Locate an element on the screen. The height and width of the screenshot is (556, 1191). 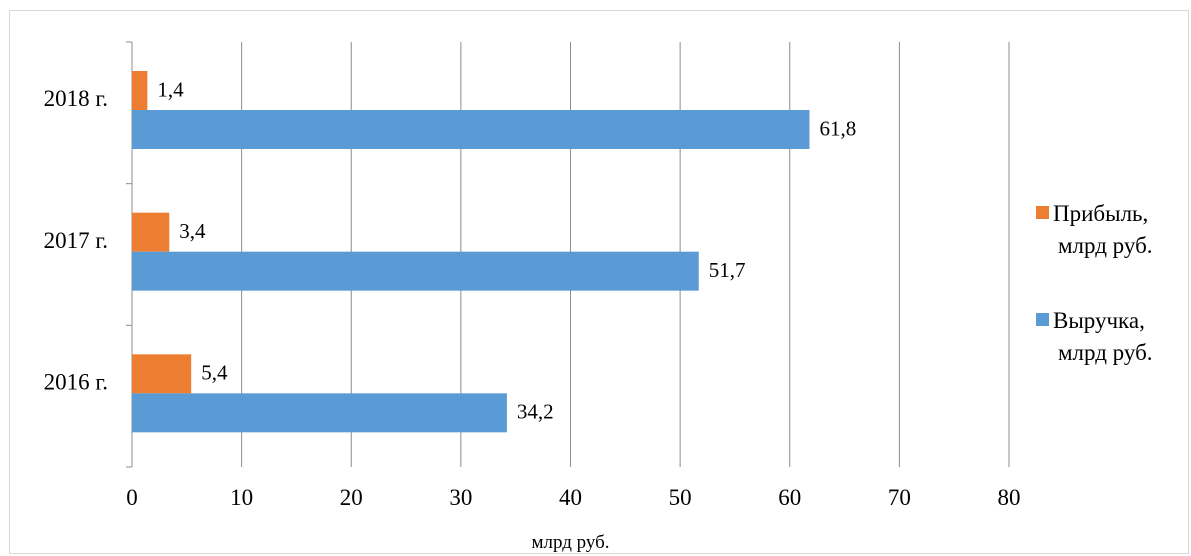
data-label: 51,7 is located at coordinates (727, 270).